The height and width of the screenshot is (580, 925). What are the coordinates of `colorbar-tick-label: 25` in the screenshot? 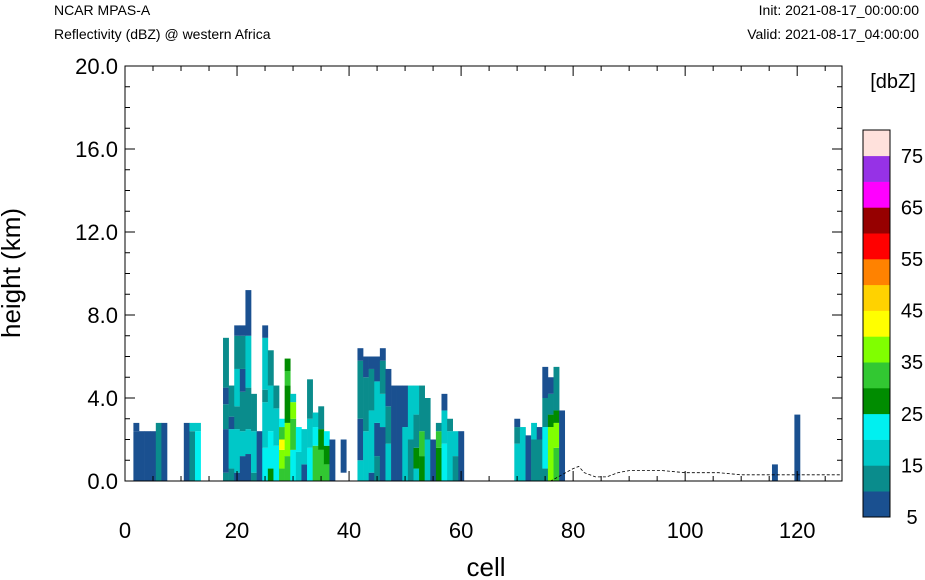 It's located at (912, 415).